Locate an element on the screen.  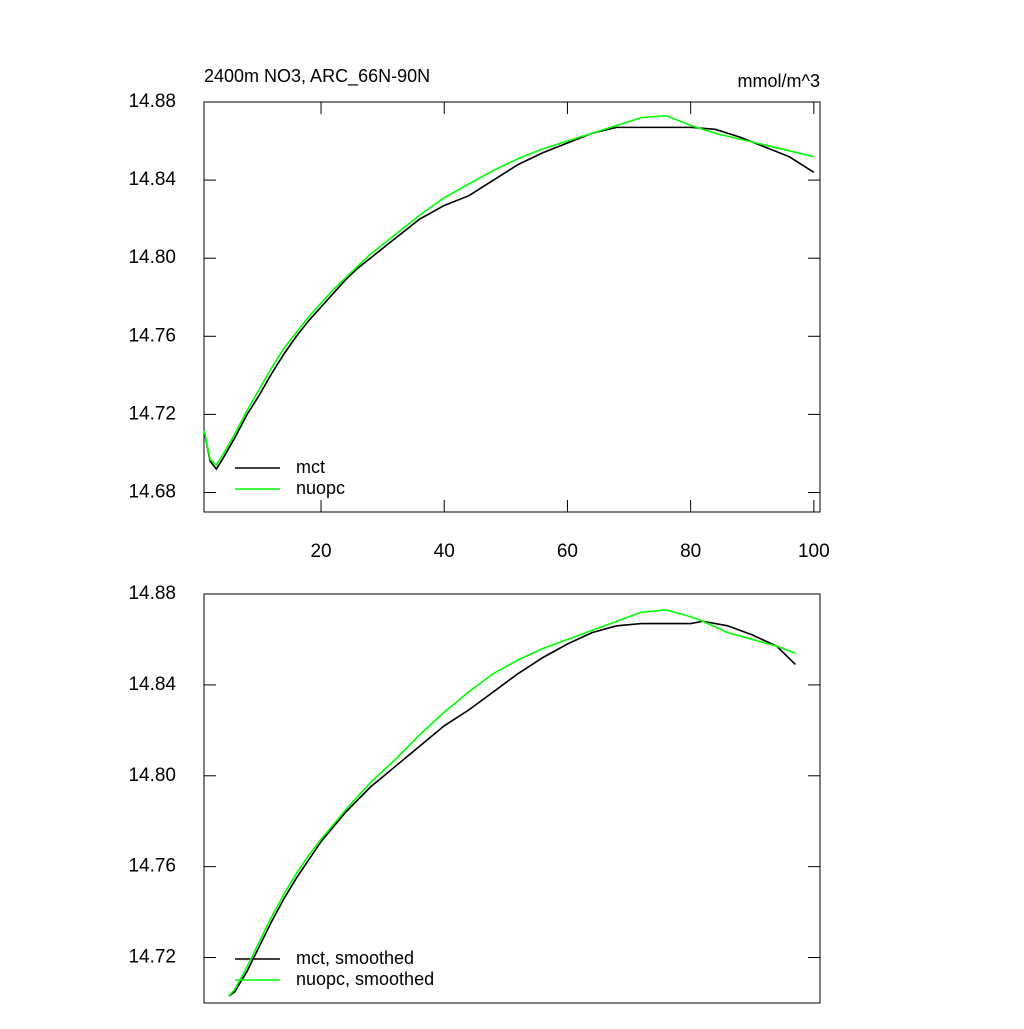
chart-title: 2400m NO3, ARC_66N-90N is located at coordinates (317, 76).